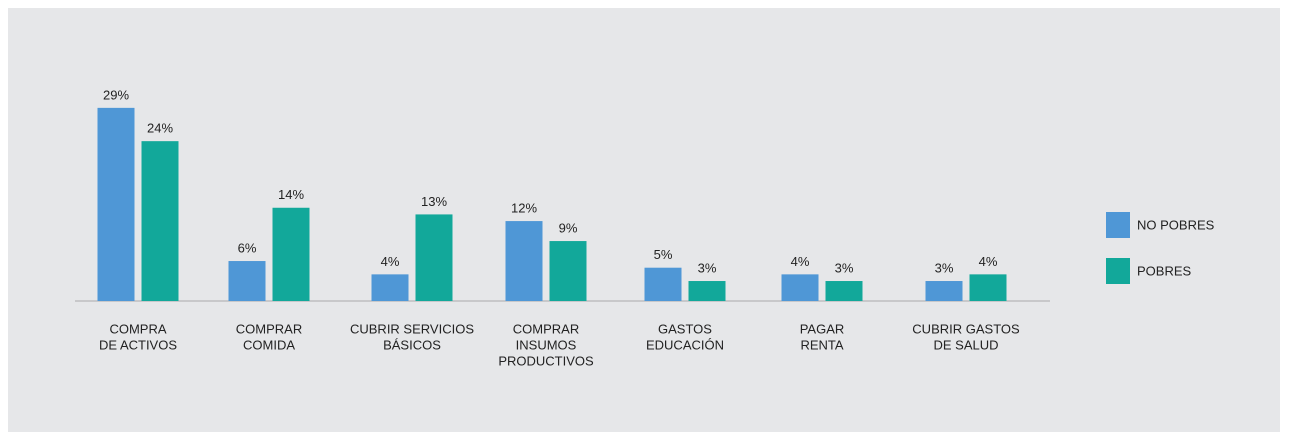 The height and width of the screenshot is (441, 1289). What do you see at coordinates (685, 328) in the screenshot?
I see `x-tick-label: GASTOS` at bounding box center [685, 328].